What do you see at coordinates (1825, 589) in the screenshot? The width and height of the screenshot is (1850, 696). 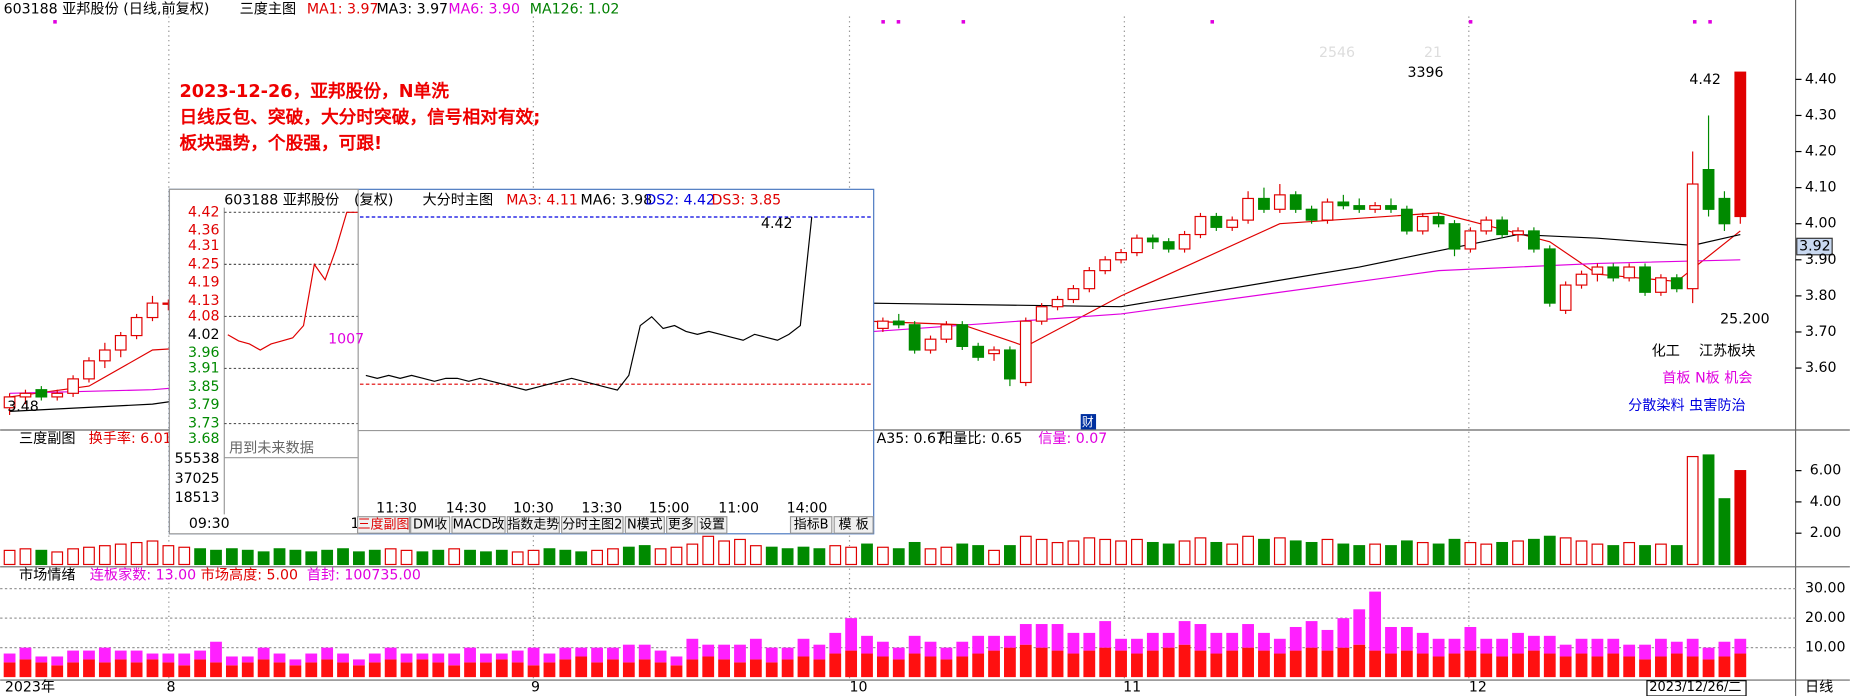 I see `y-tick-label: 30.00` at bounding box center [1825, 589].